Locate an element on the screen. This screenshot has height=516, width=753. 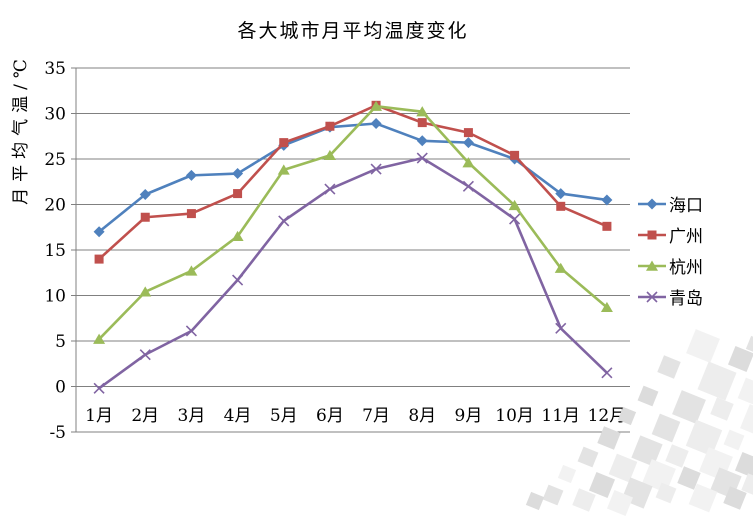
x-tick-label: 11月 is located at coordinates (560, 416).